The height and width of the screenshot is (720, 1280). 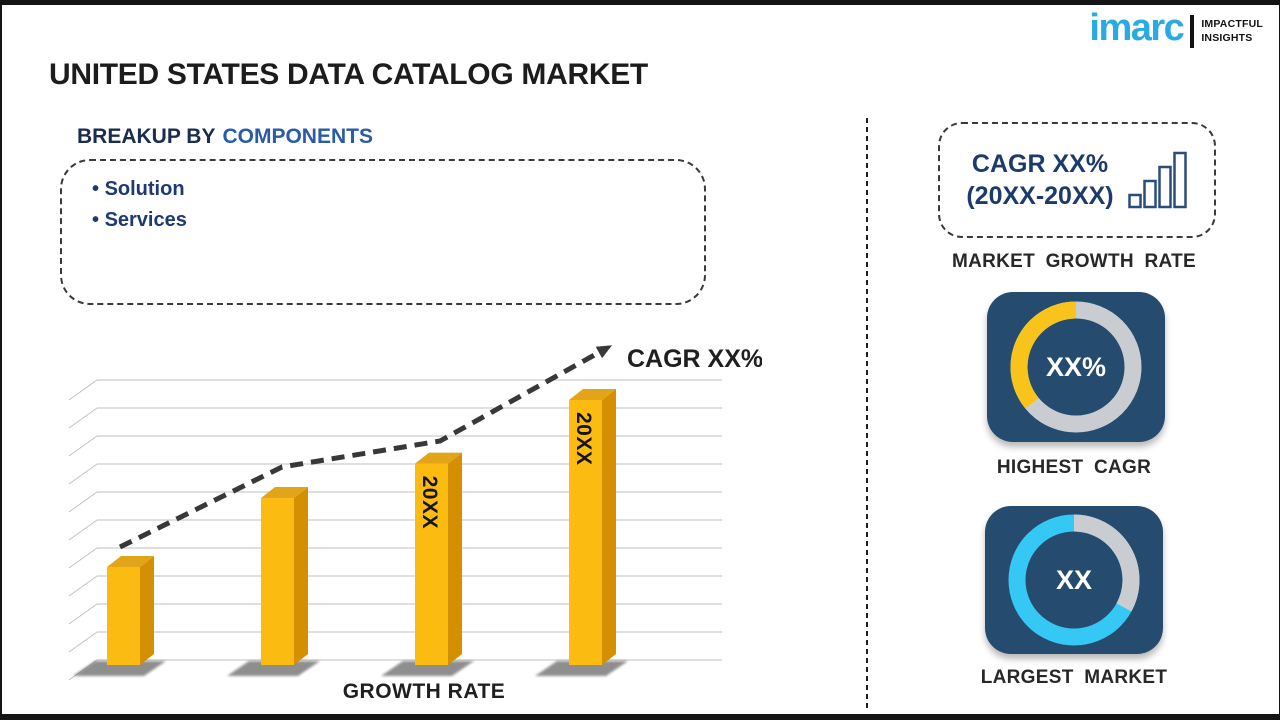 What do you see at coordinates (398, 189) in the screenshot?
I see `breakup-item: Solution` at bounding box center [398, 189].